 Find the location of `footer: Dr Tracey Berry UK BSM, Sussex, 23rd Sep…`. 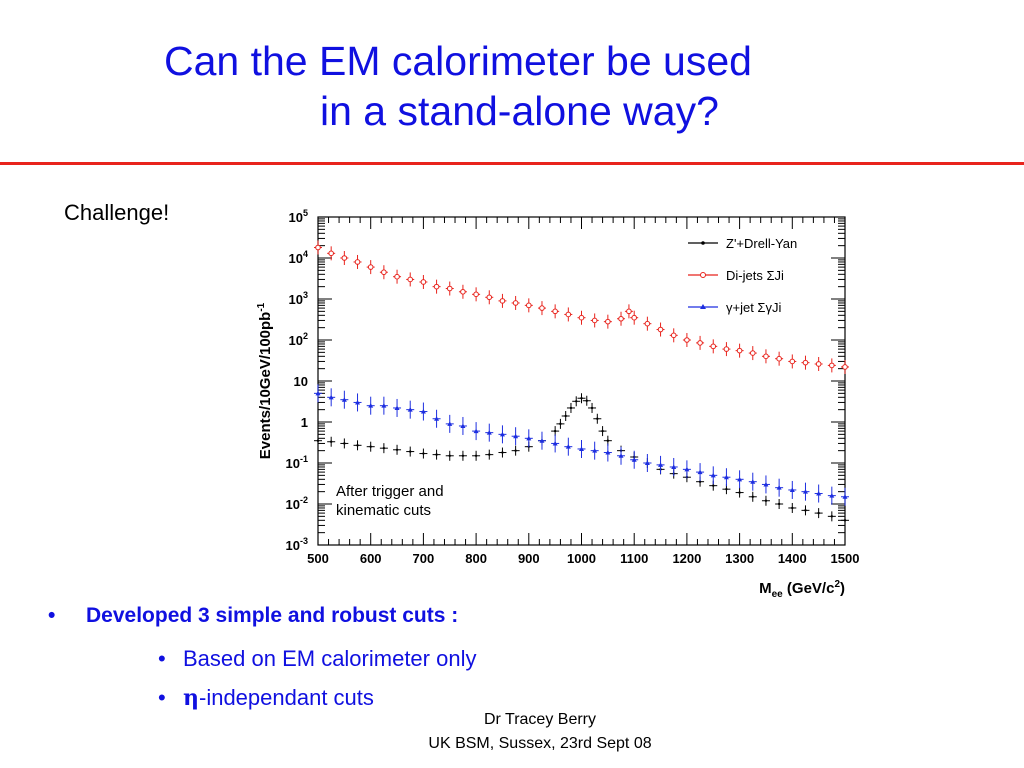

footer: Dr Tracey Berry UK BSM, Sussex, 23rd Sep… is located at coordinates (540, 732).